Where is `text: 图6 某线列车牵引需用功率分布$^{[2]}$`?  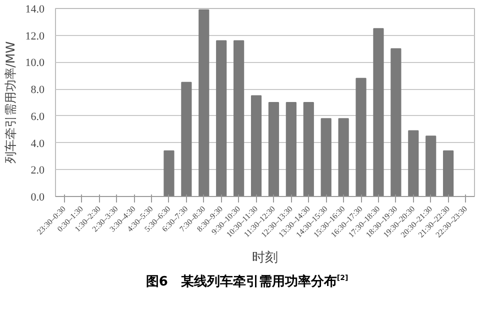
text: 图6 某线列车牵引需用功率分布$^{[2]}$ is located at coordinates (247, 282).